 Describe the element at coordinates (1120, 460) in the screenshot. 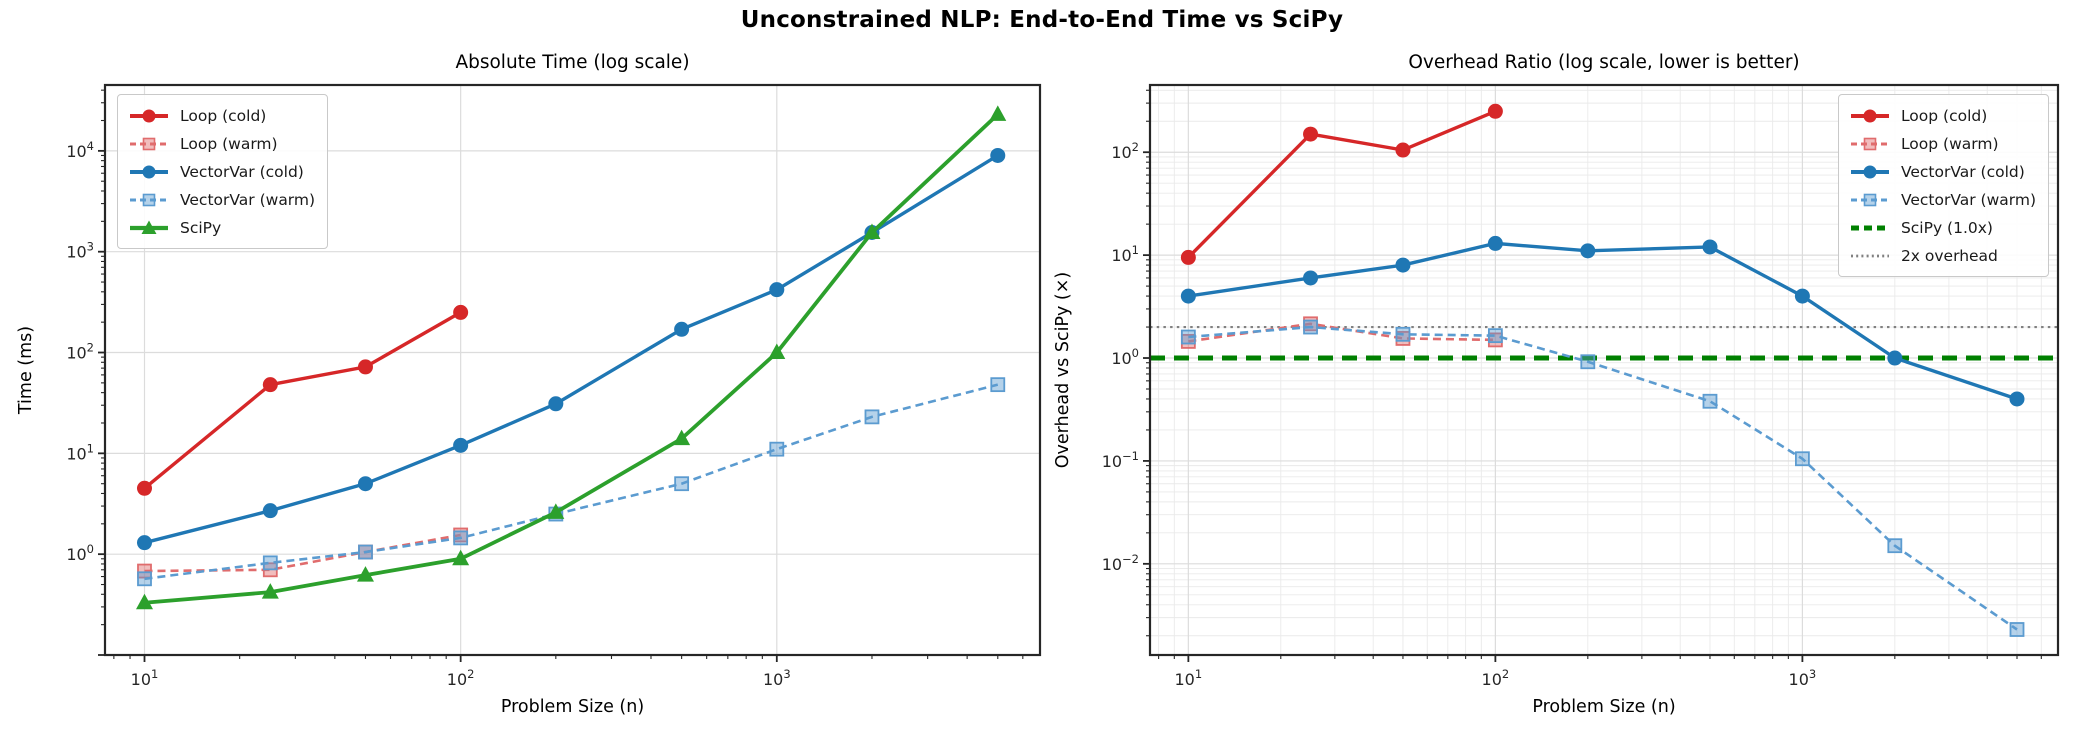

I see `svg-text: 10⁻¹` at that location.